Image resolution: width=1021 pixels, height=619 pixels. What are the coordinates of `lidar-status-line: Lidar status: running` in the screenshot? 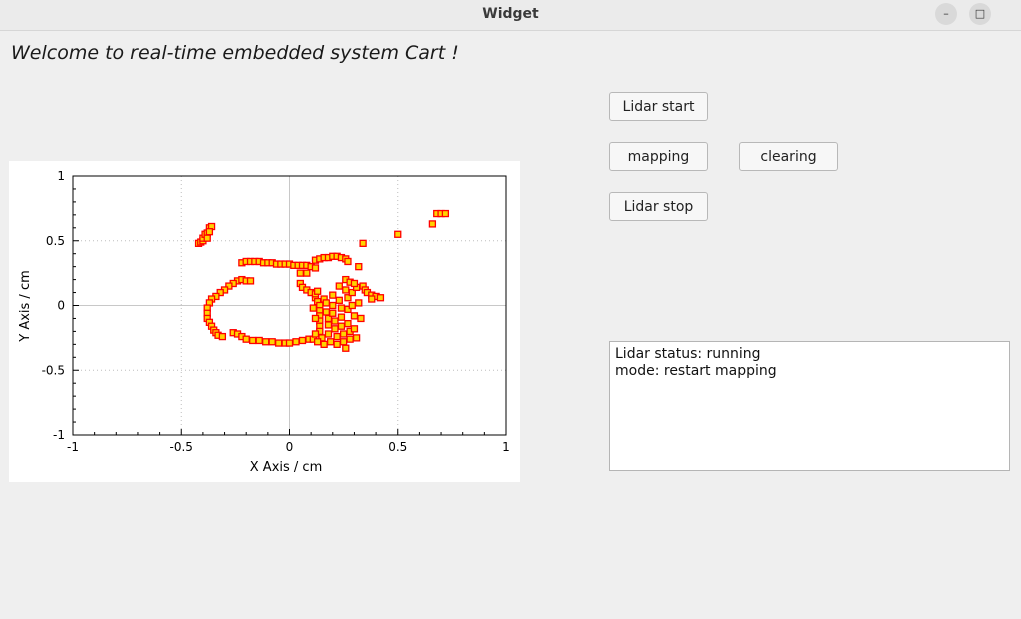 It's located at (688, 354).